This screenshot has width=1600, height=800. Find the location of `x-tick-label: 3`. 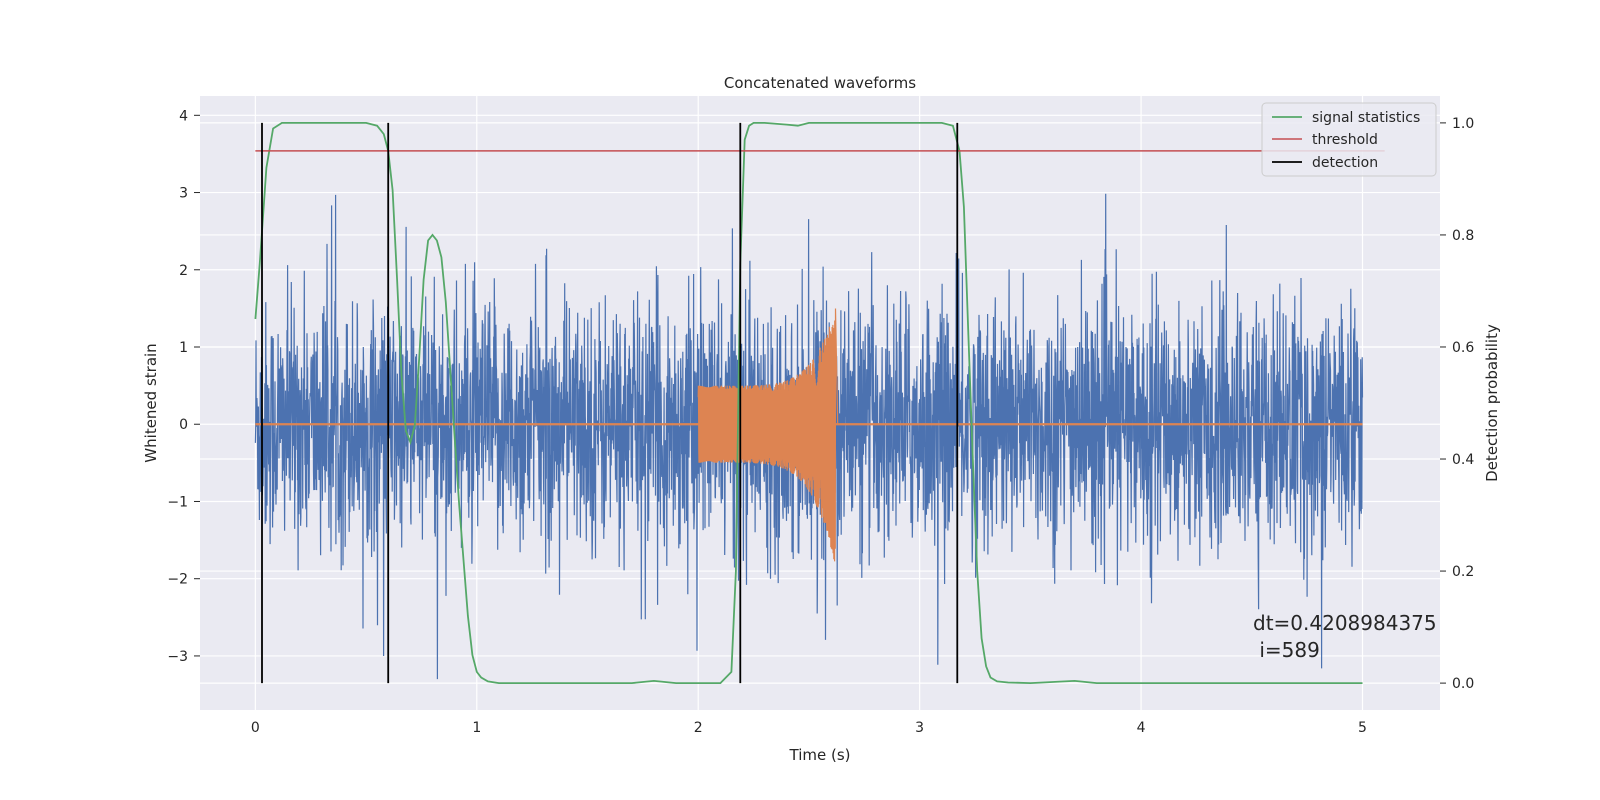

x-tick-label: 3 is located at coordinates (919, 728).